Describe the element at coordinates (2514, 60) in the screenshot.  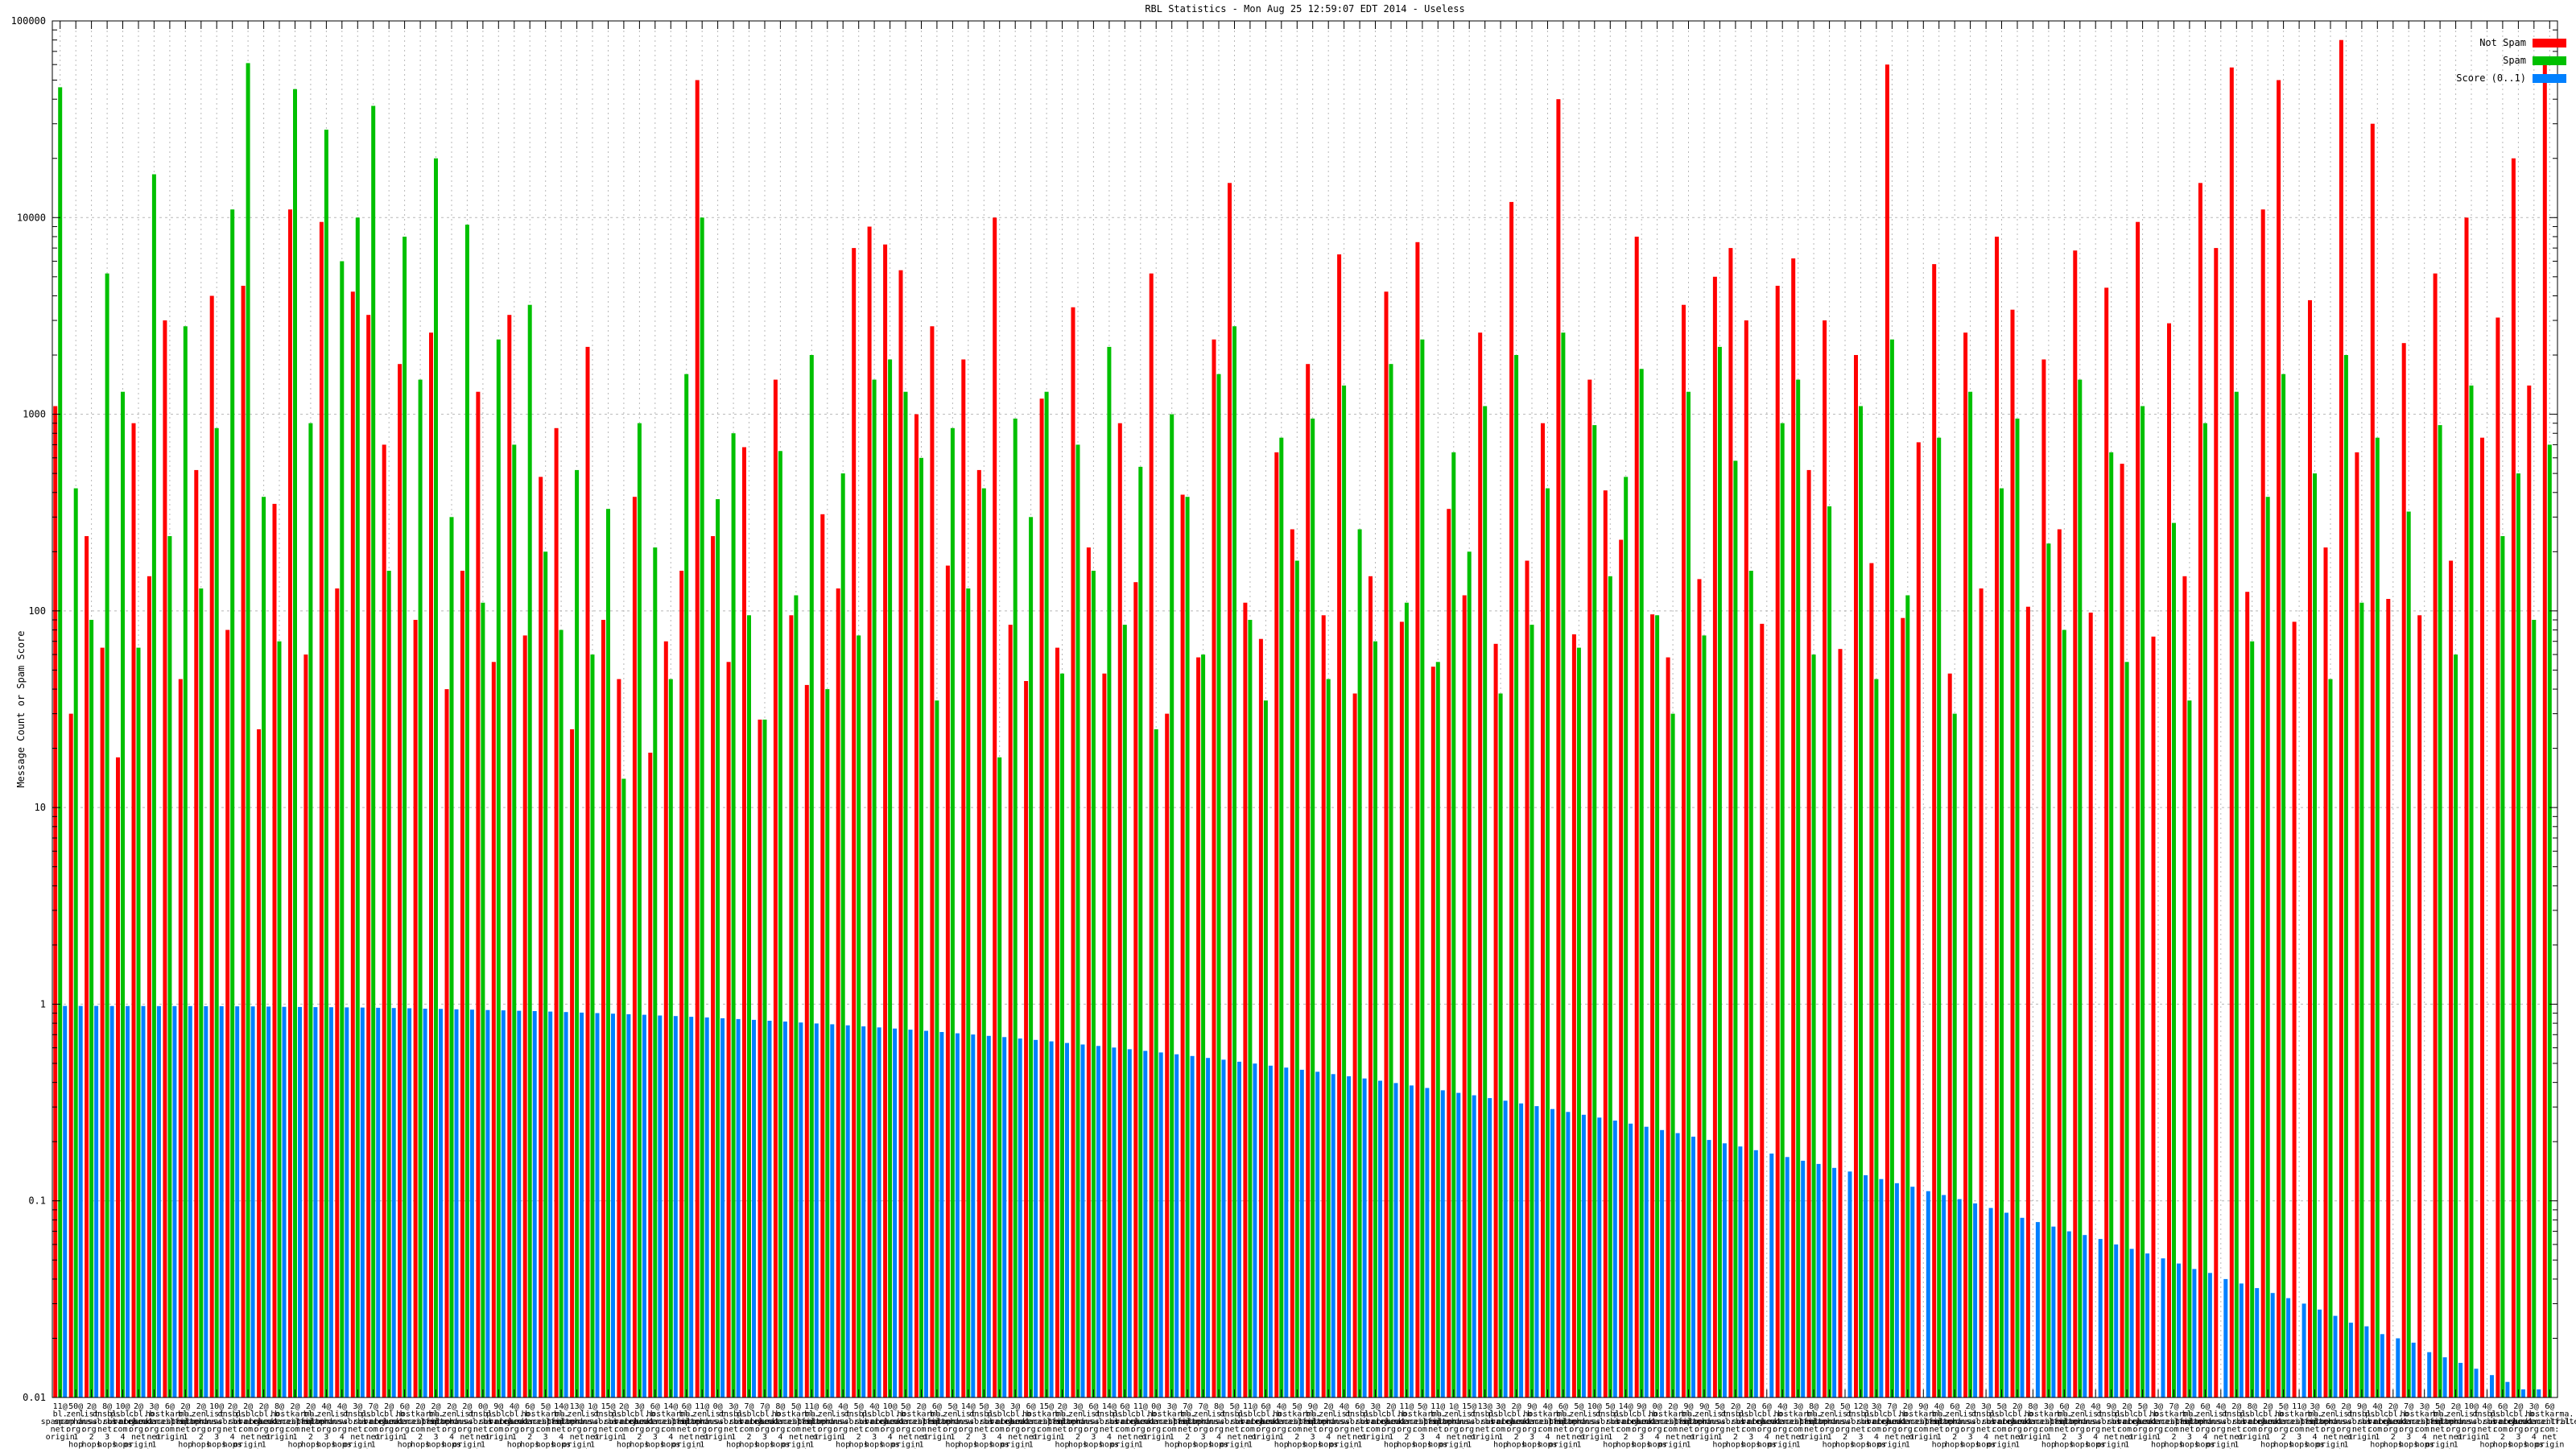
I see `legend-label-spam: Spam` at that location.